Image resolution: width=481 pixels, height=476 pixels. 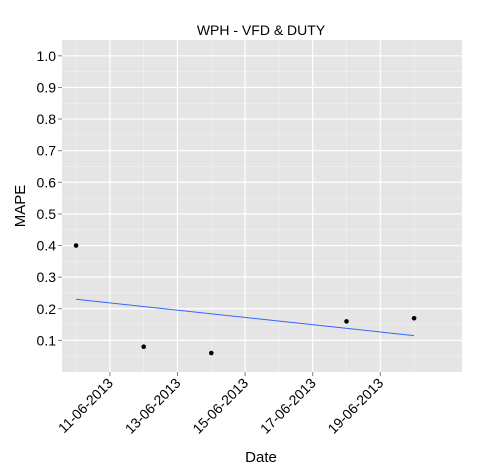 I want to click on y-tick-label: 0.8, so click(x=47, y=119).